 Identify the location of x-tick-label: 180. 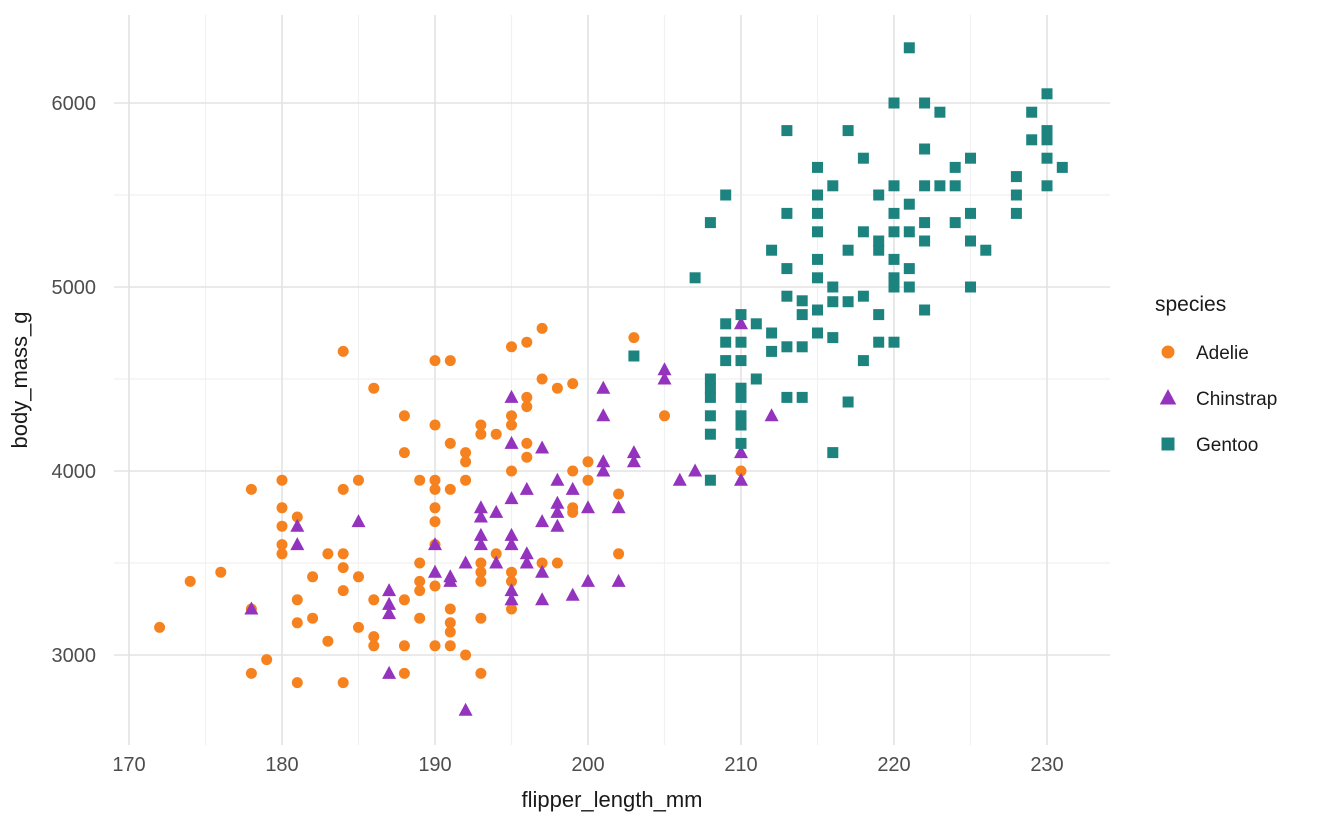
(281, 765).